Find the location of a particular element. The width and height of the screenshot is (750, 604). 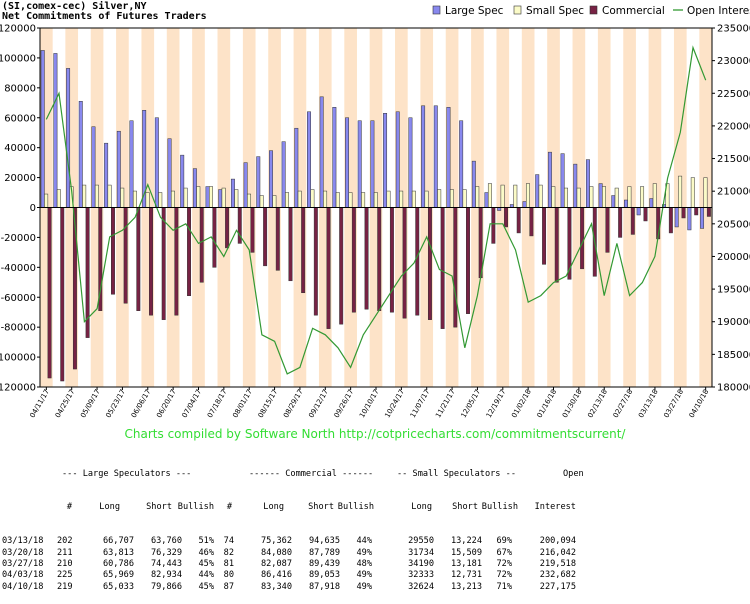

table-cell: 82 is located at coordinates (228, 552).